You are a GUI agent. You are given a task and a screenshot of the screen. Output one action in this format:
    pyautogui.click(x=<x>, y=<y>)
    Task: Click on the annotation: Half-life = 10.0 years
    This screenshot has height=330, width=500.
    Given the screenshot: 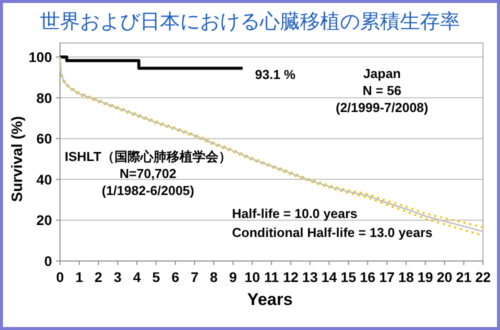 What is the action you would take?
    pyautogui.click(x=295, y=213)
    